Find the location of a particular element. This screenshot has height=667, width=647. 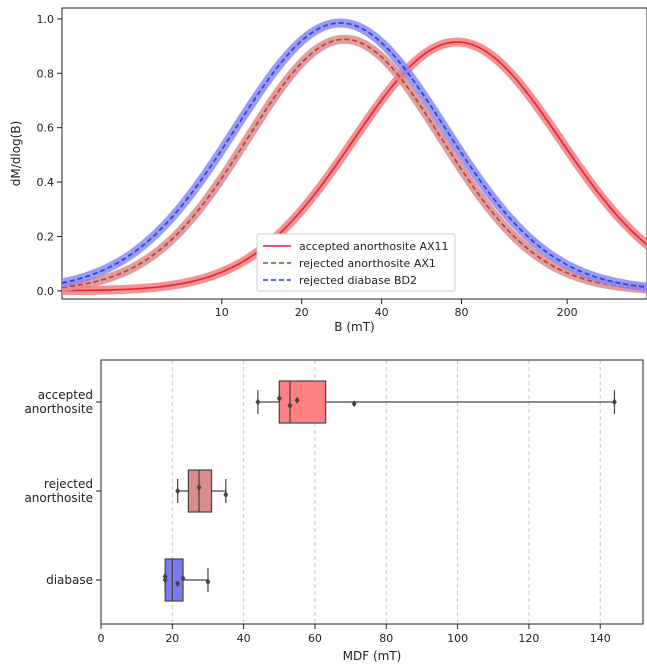

y-category-label: rejected anorthosite is located at coordinates (58, 491).